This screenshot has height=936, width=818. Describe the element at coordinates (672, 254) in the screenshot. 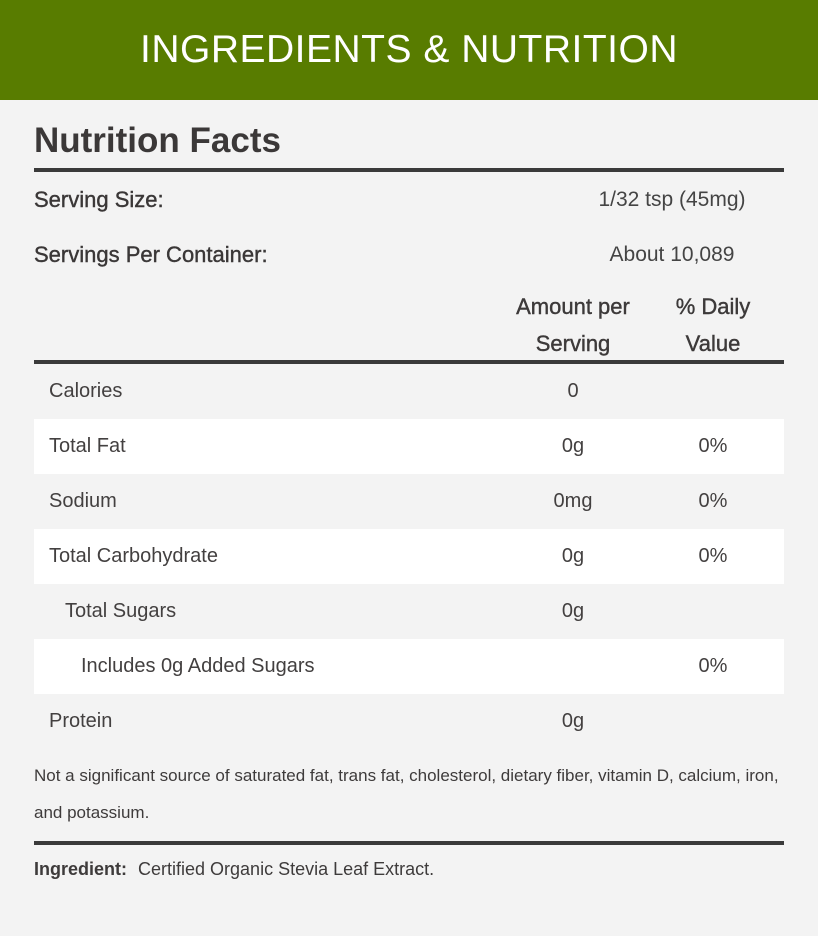

I see `servings-per-container-value: About 10,089` at that location.